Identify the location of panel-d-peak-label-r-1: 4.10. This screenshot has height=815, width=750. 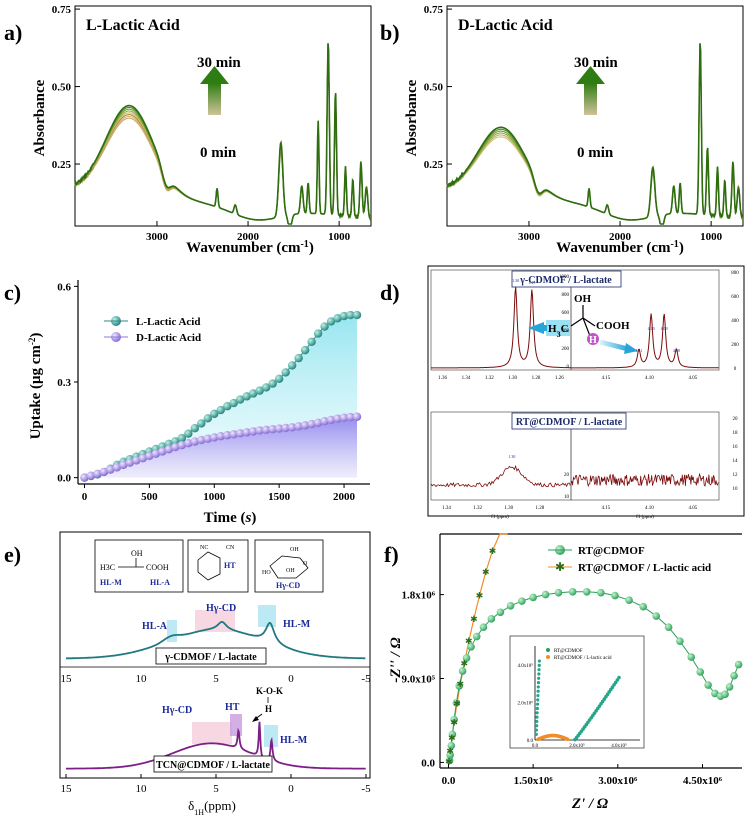
(651, 328).